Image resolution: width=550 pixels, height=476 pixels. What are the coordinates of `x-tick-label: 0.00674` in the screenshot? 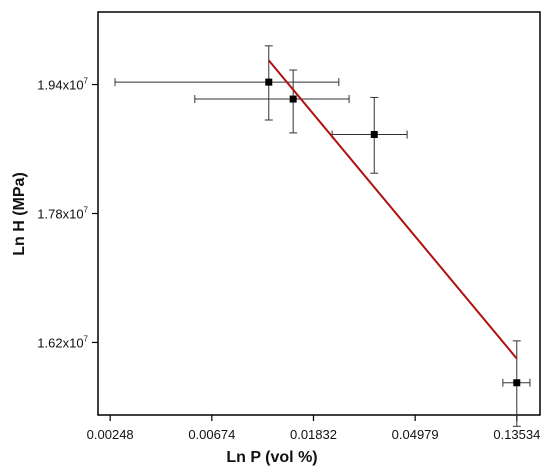 It's located at (211, 434).